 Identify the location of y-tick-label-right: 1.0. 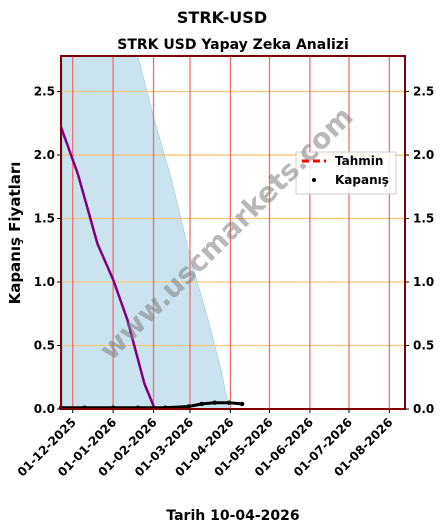
(423, 282).